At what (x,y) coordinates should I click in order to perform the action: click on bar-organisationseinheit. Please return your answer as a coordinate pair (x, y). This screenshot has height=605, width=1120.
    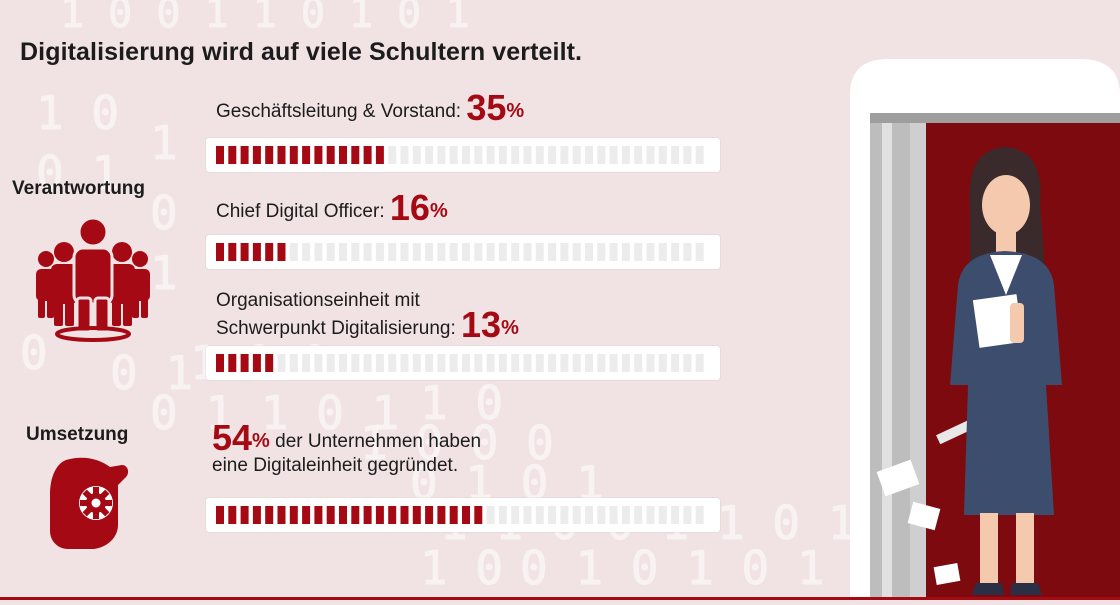
    Looking at the image, I should click on (463, 363).